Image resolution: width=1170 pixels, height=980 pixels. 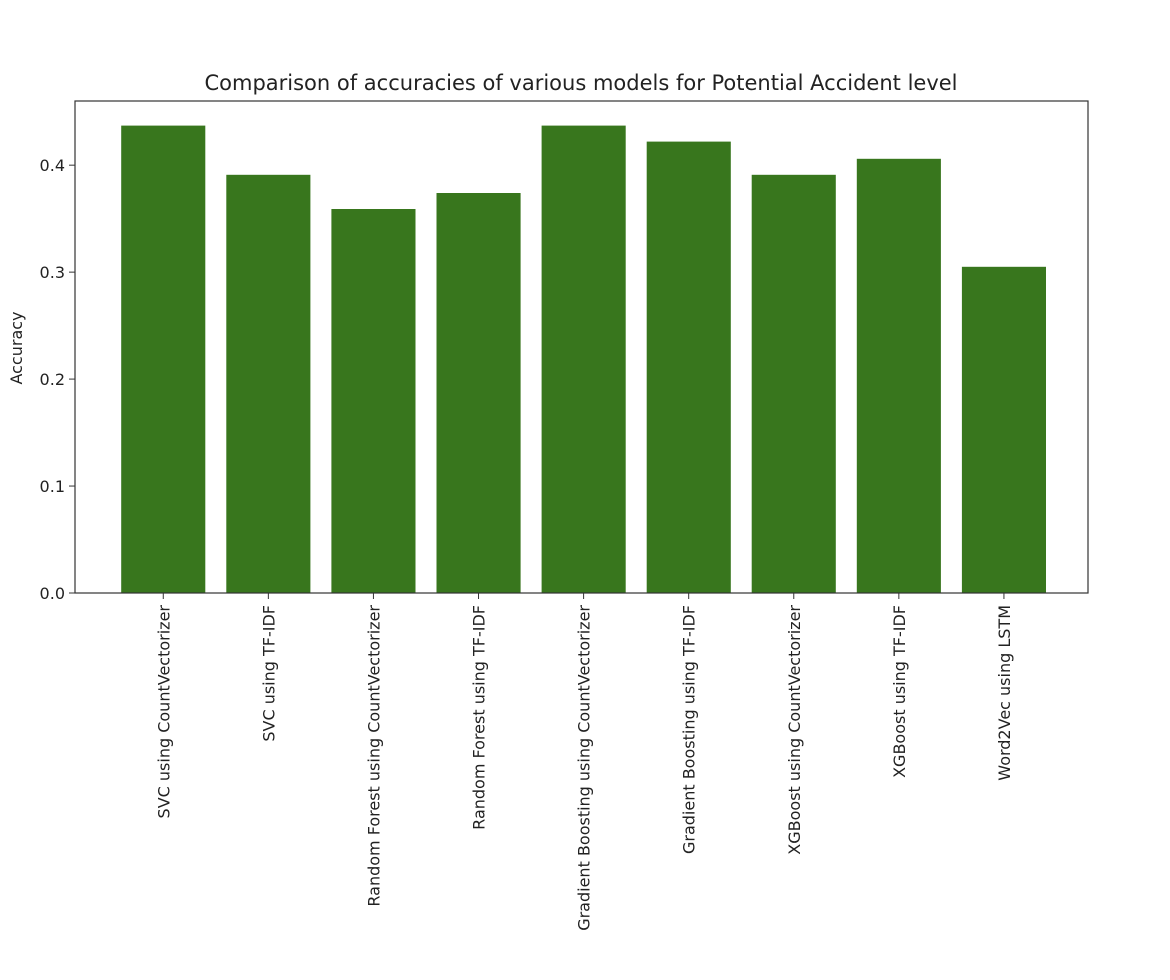 What do you see at coordinates (16, 347) in the screenshot?
I see `y-axis-label: Accuracy` at bounding box center [16, 347].